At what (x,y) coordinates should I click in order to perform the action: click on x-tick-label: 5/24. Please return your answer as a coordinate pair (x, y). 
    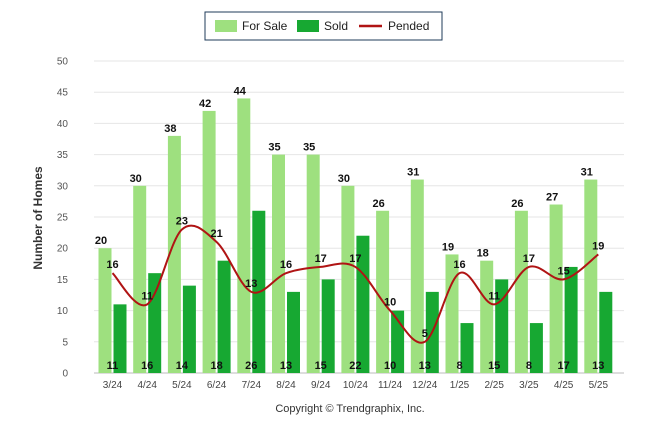
    Looking at the image, I should click on (182, 385).